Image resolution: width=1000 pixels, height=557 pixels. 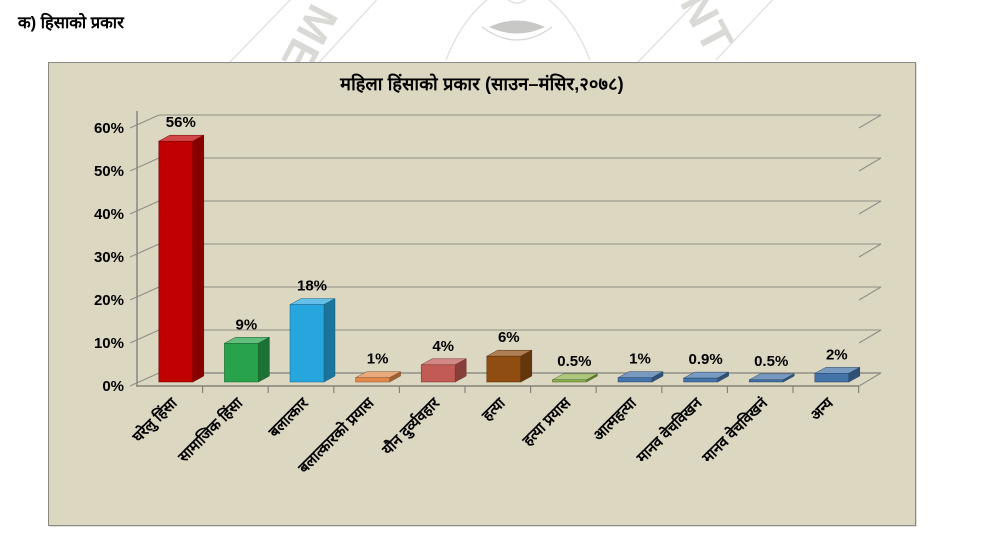 What do you see at coordinates (312, 286) in the screenshot?
I see `value-label: 18%` at bounding box center [312, 286].